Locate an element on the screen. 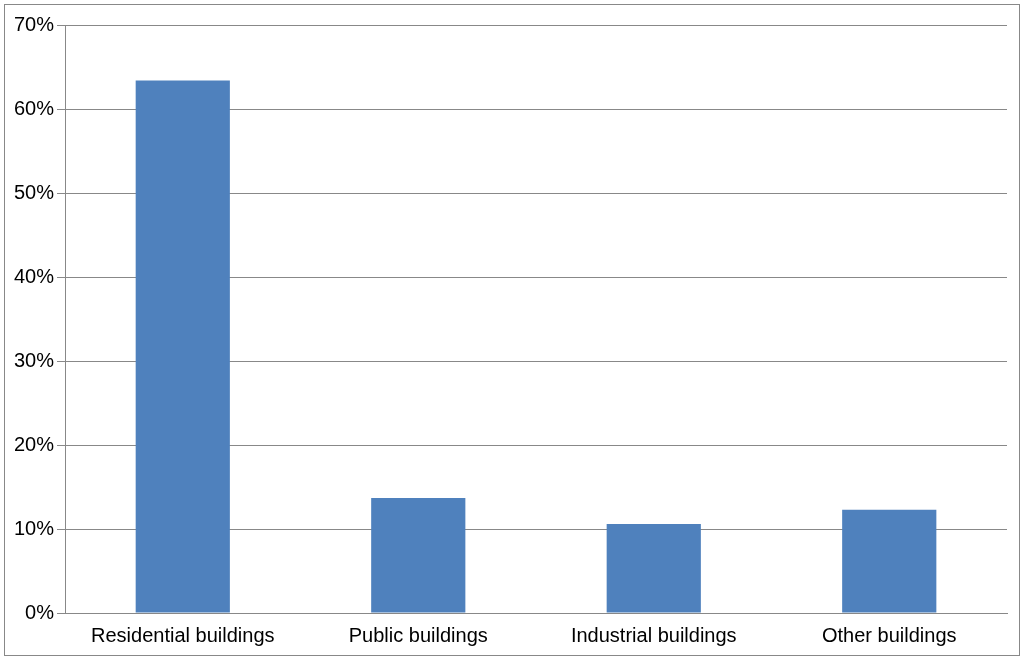 The image size is (1022, 658). y-tick-label: 70% is located at coordinates (34, 23).